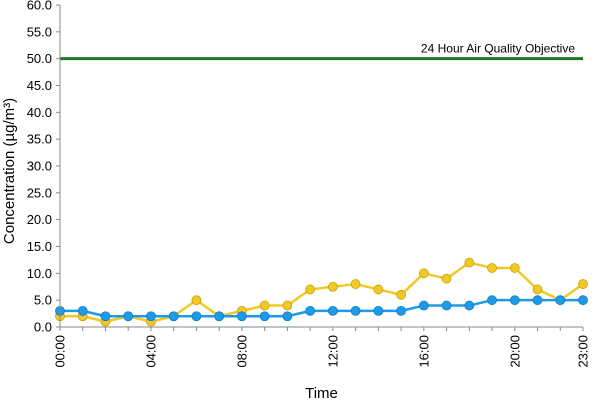 The image size is (600, 400). Describe the element at coordinates (60, 351) in the screenshot. I see `x-tick-label: 00:00` at that location.